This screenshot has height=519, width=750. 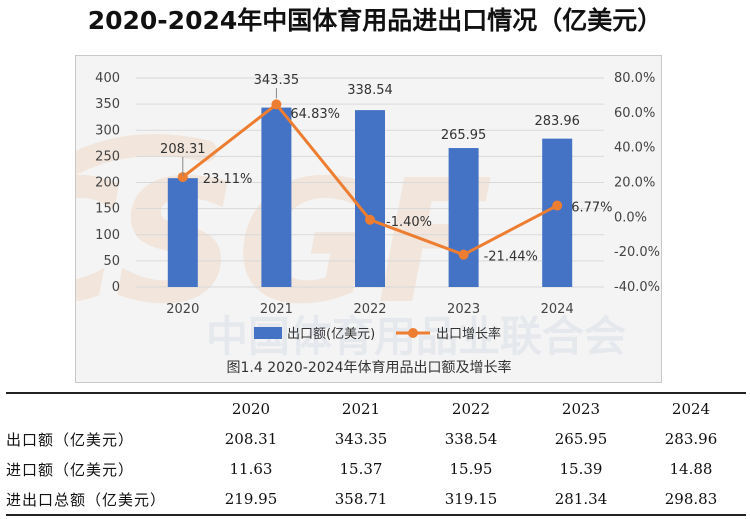 What do you see at coordinates (361, 439) in the screenshot?
I see `table-cell: 343.35` at bounding box center [361, 439].